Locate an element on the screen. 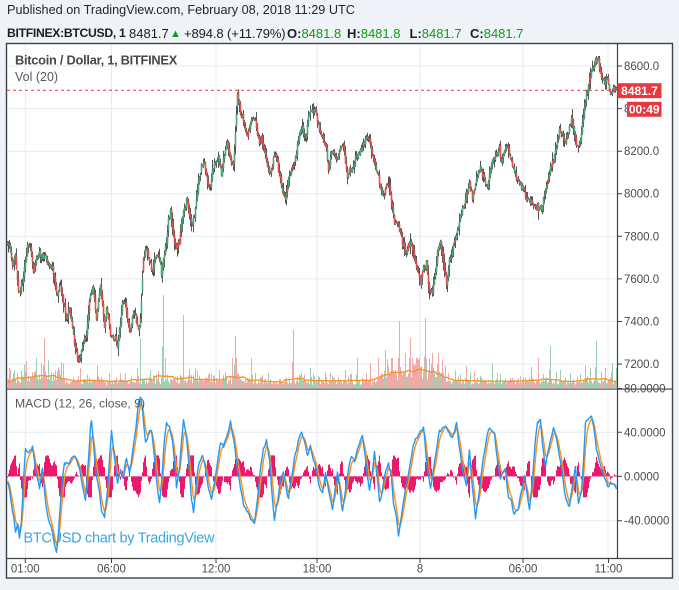  svg-text: 11:00 is located at coordinates (609, 570).